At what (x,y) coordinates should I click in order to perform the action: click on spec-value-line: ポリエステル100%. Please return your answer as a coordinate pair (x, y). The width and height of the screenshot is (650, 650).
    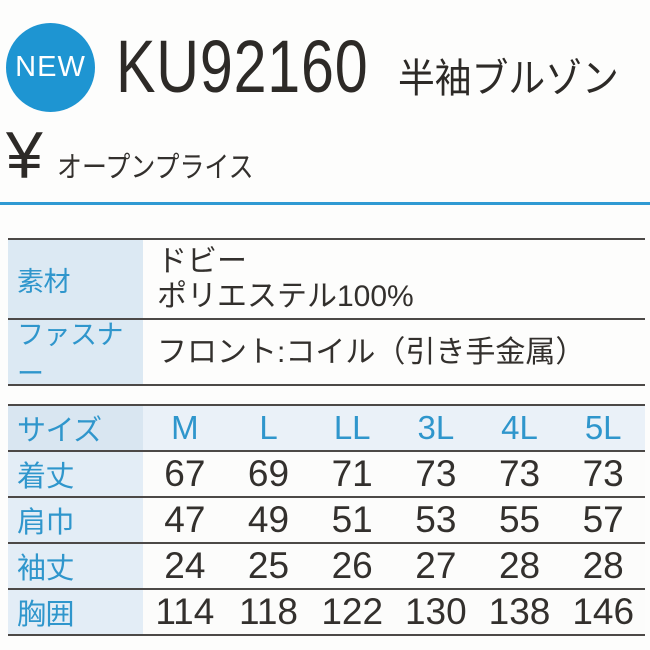
    Looking at the image, I should click on (285, 296).